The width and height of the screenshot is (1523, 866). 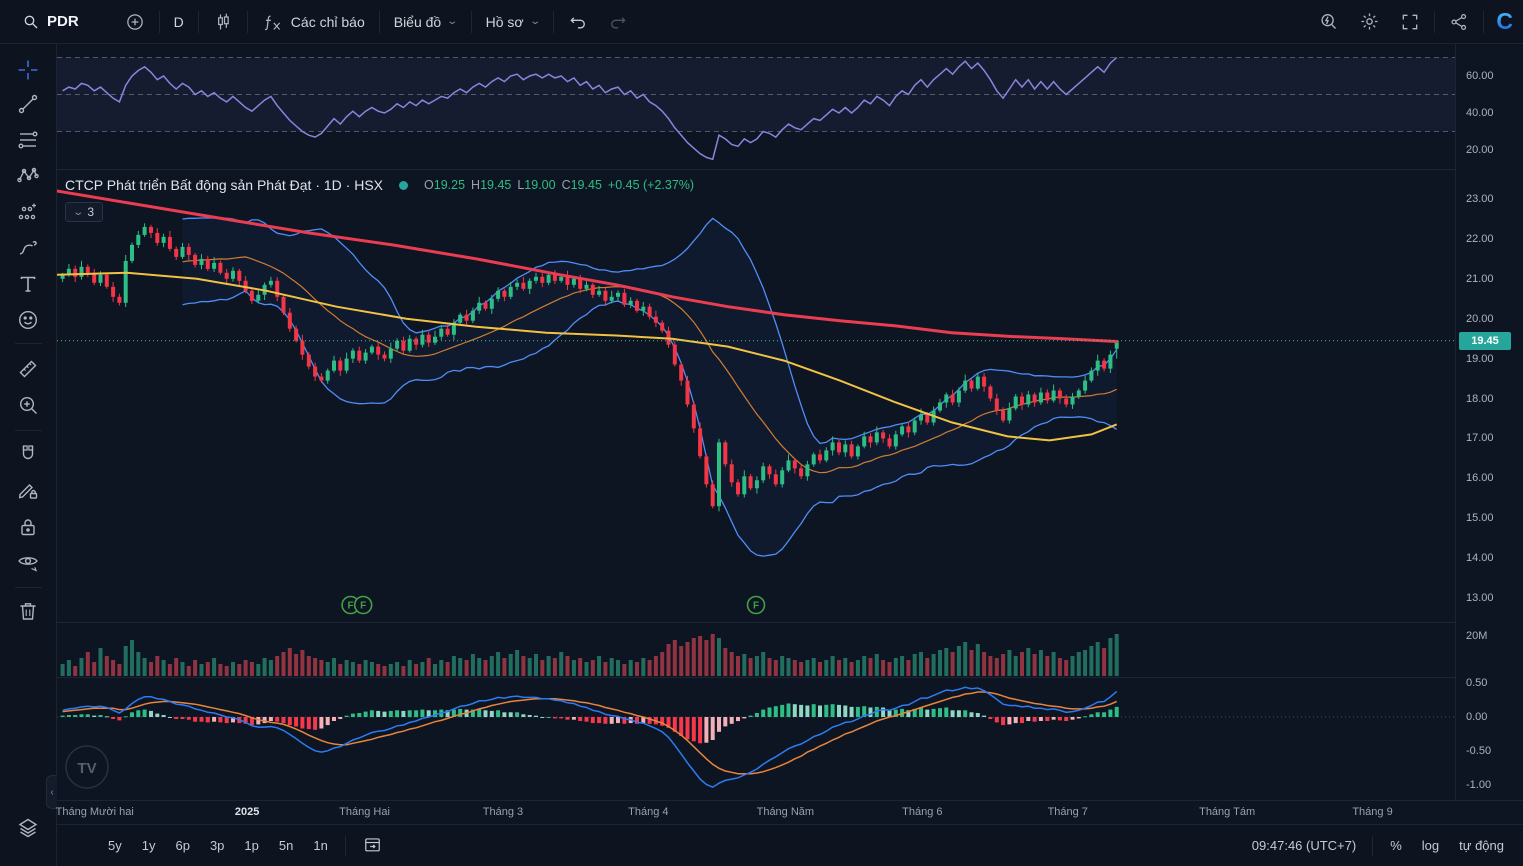 I want to click on macd-pane: TV, so click(x=756, y=738).